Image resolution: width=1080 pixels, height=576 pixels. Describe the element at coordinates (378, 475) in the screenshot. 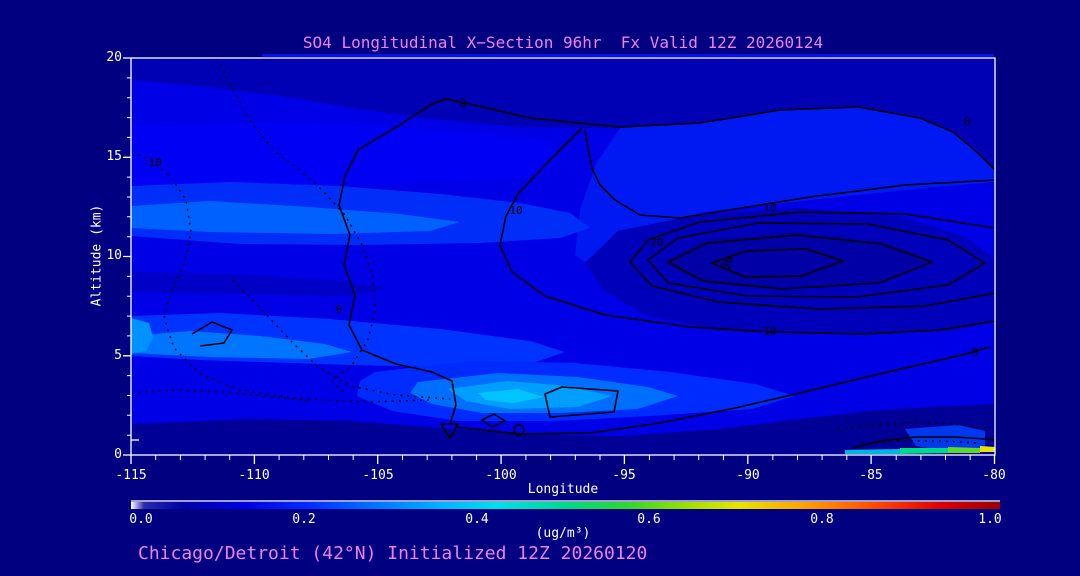

I see `x-tick-label: -105` at that location.